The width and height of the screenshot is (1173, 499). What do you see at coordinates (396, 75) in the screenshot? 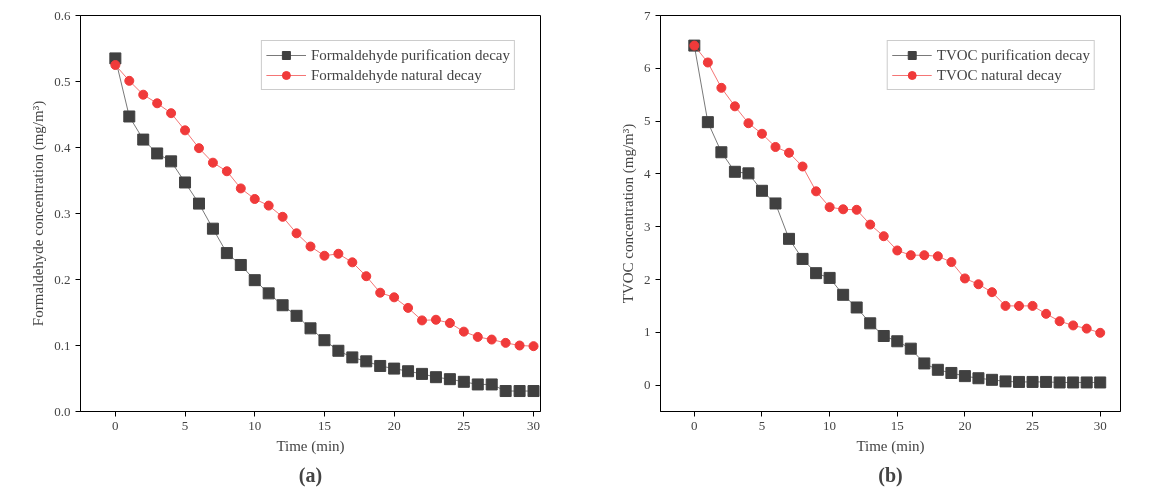
I see `legend-label: Formaldehyde natural decay` at bounding box center [396, 75].